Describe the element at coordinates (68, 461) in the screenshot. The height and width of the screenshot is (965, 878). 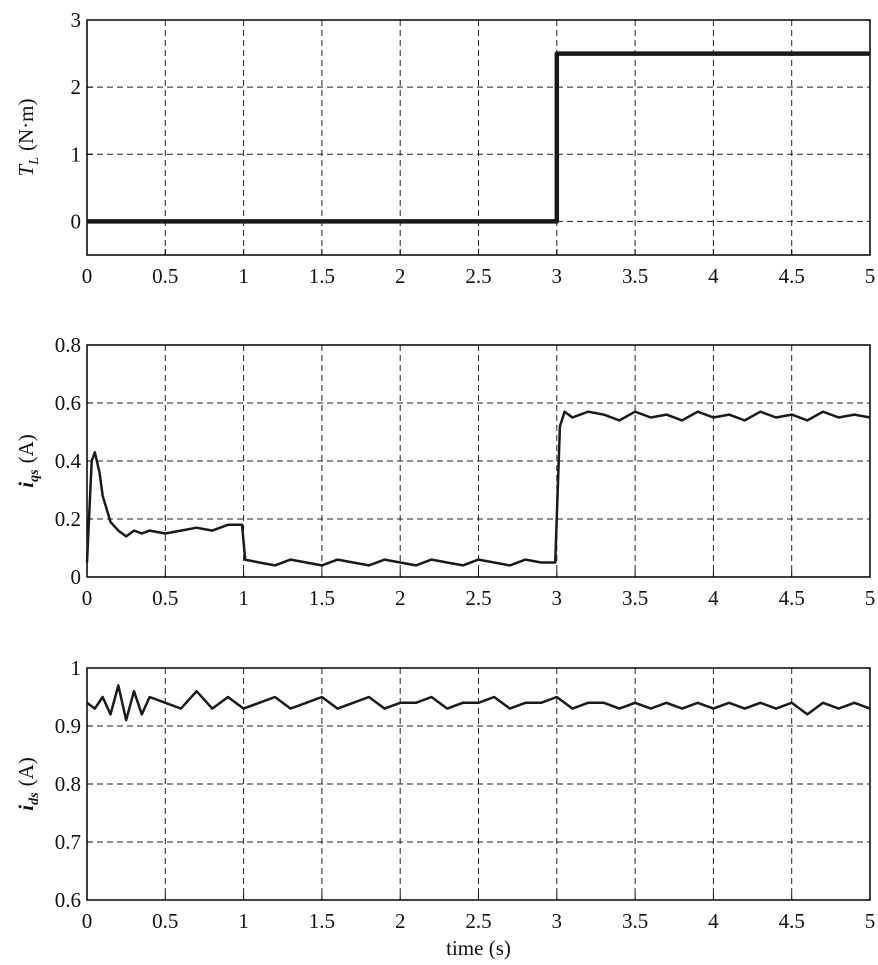
I see `y-tick-label: 0.4` at that location.